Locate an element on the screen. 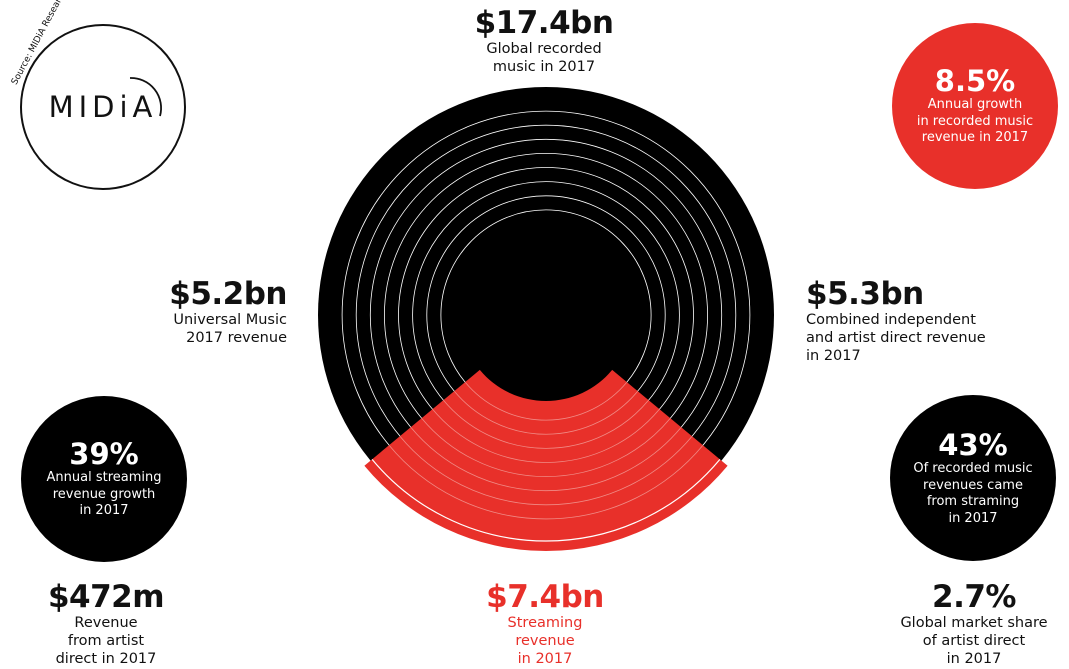 Image resolution: width=1069 pixels, height=669 pixels. independent-value: $5.3bn is located at coordinates (865, 294).